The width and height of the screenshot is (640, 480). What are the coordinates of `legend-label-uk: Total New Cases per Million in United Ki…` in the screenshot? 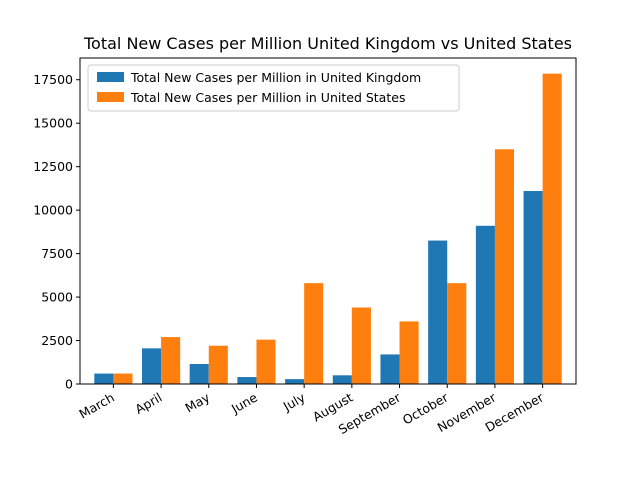 It's located at (275, 77).